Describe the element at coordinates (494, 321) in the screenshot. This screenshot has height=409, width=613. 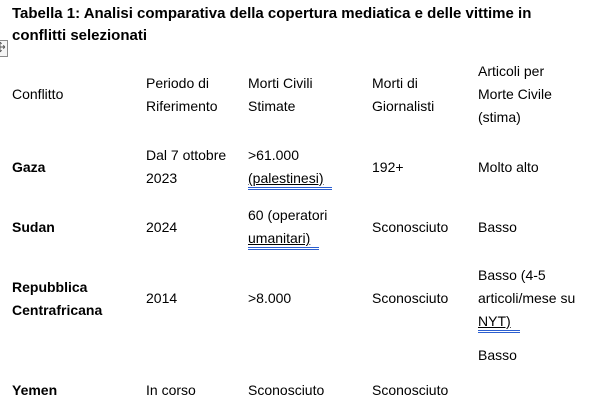
I see `nyt-link-label: NYT)` at that location.